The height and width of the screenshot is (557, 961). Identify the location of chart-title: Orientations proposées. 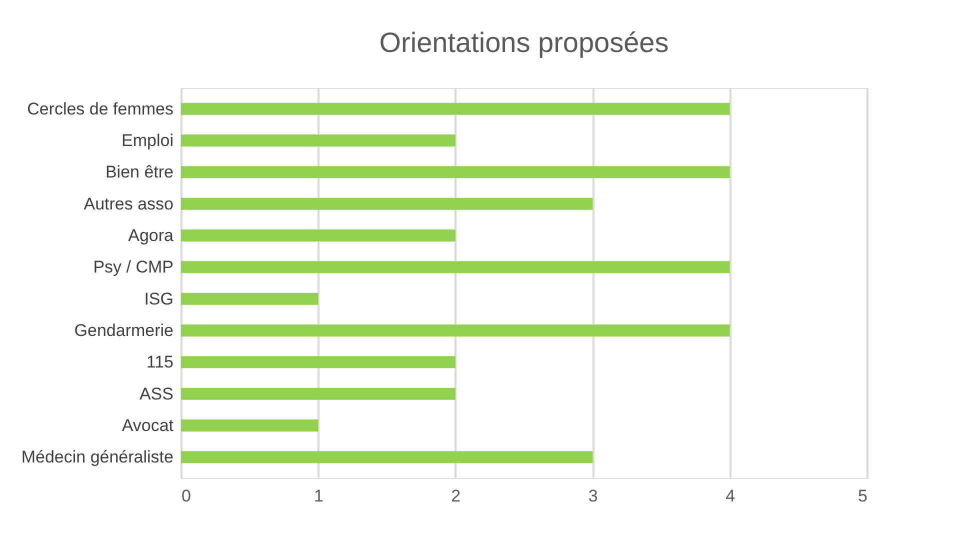
(524, 42).